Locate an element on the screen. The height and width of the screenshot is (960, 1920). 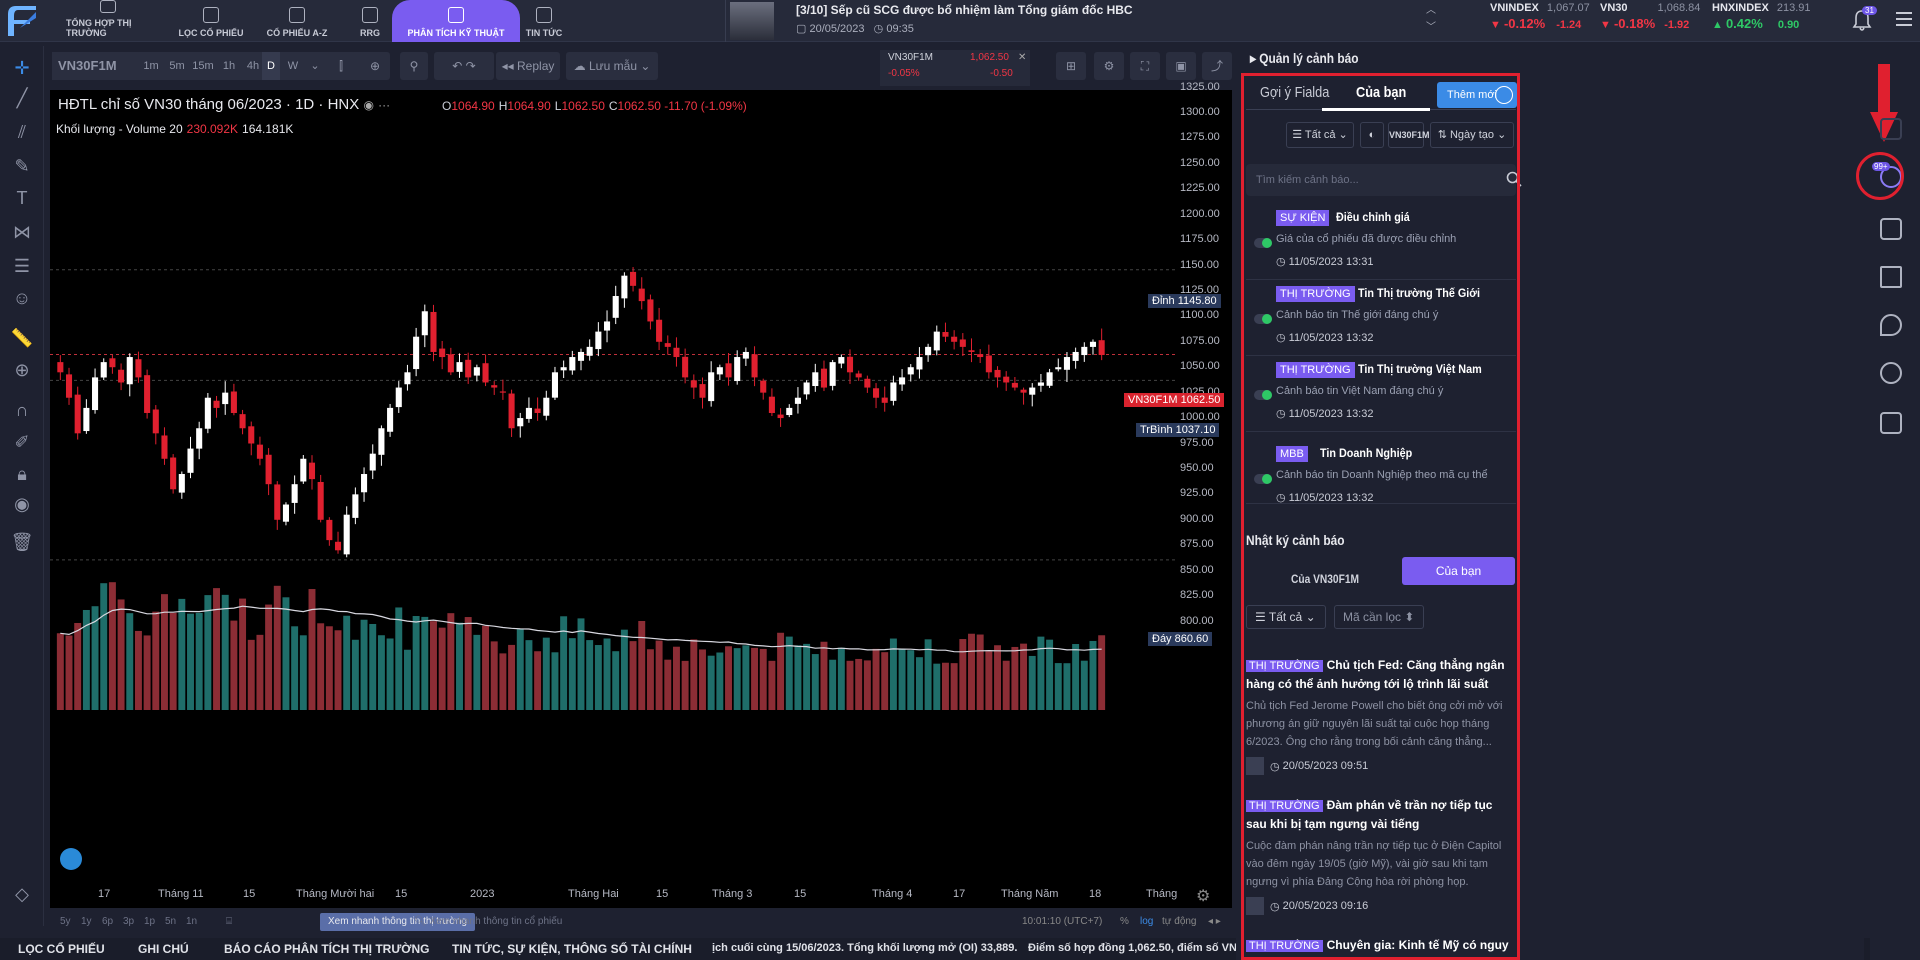
magnet-icon: ∩ is located at coordinates (22, 410).